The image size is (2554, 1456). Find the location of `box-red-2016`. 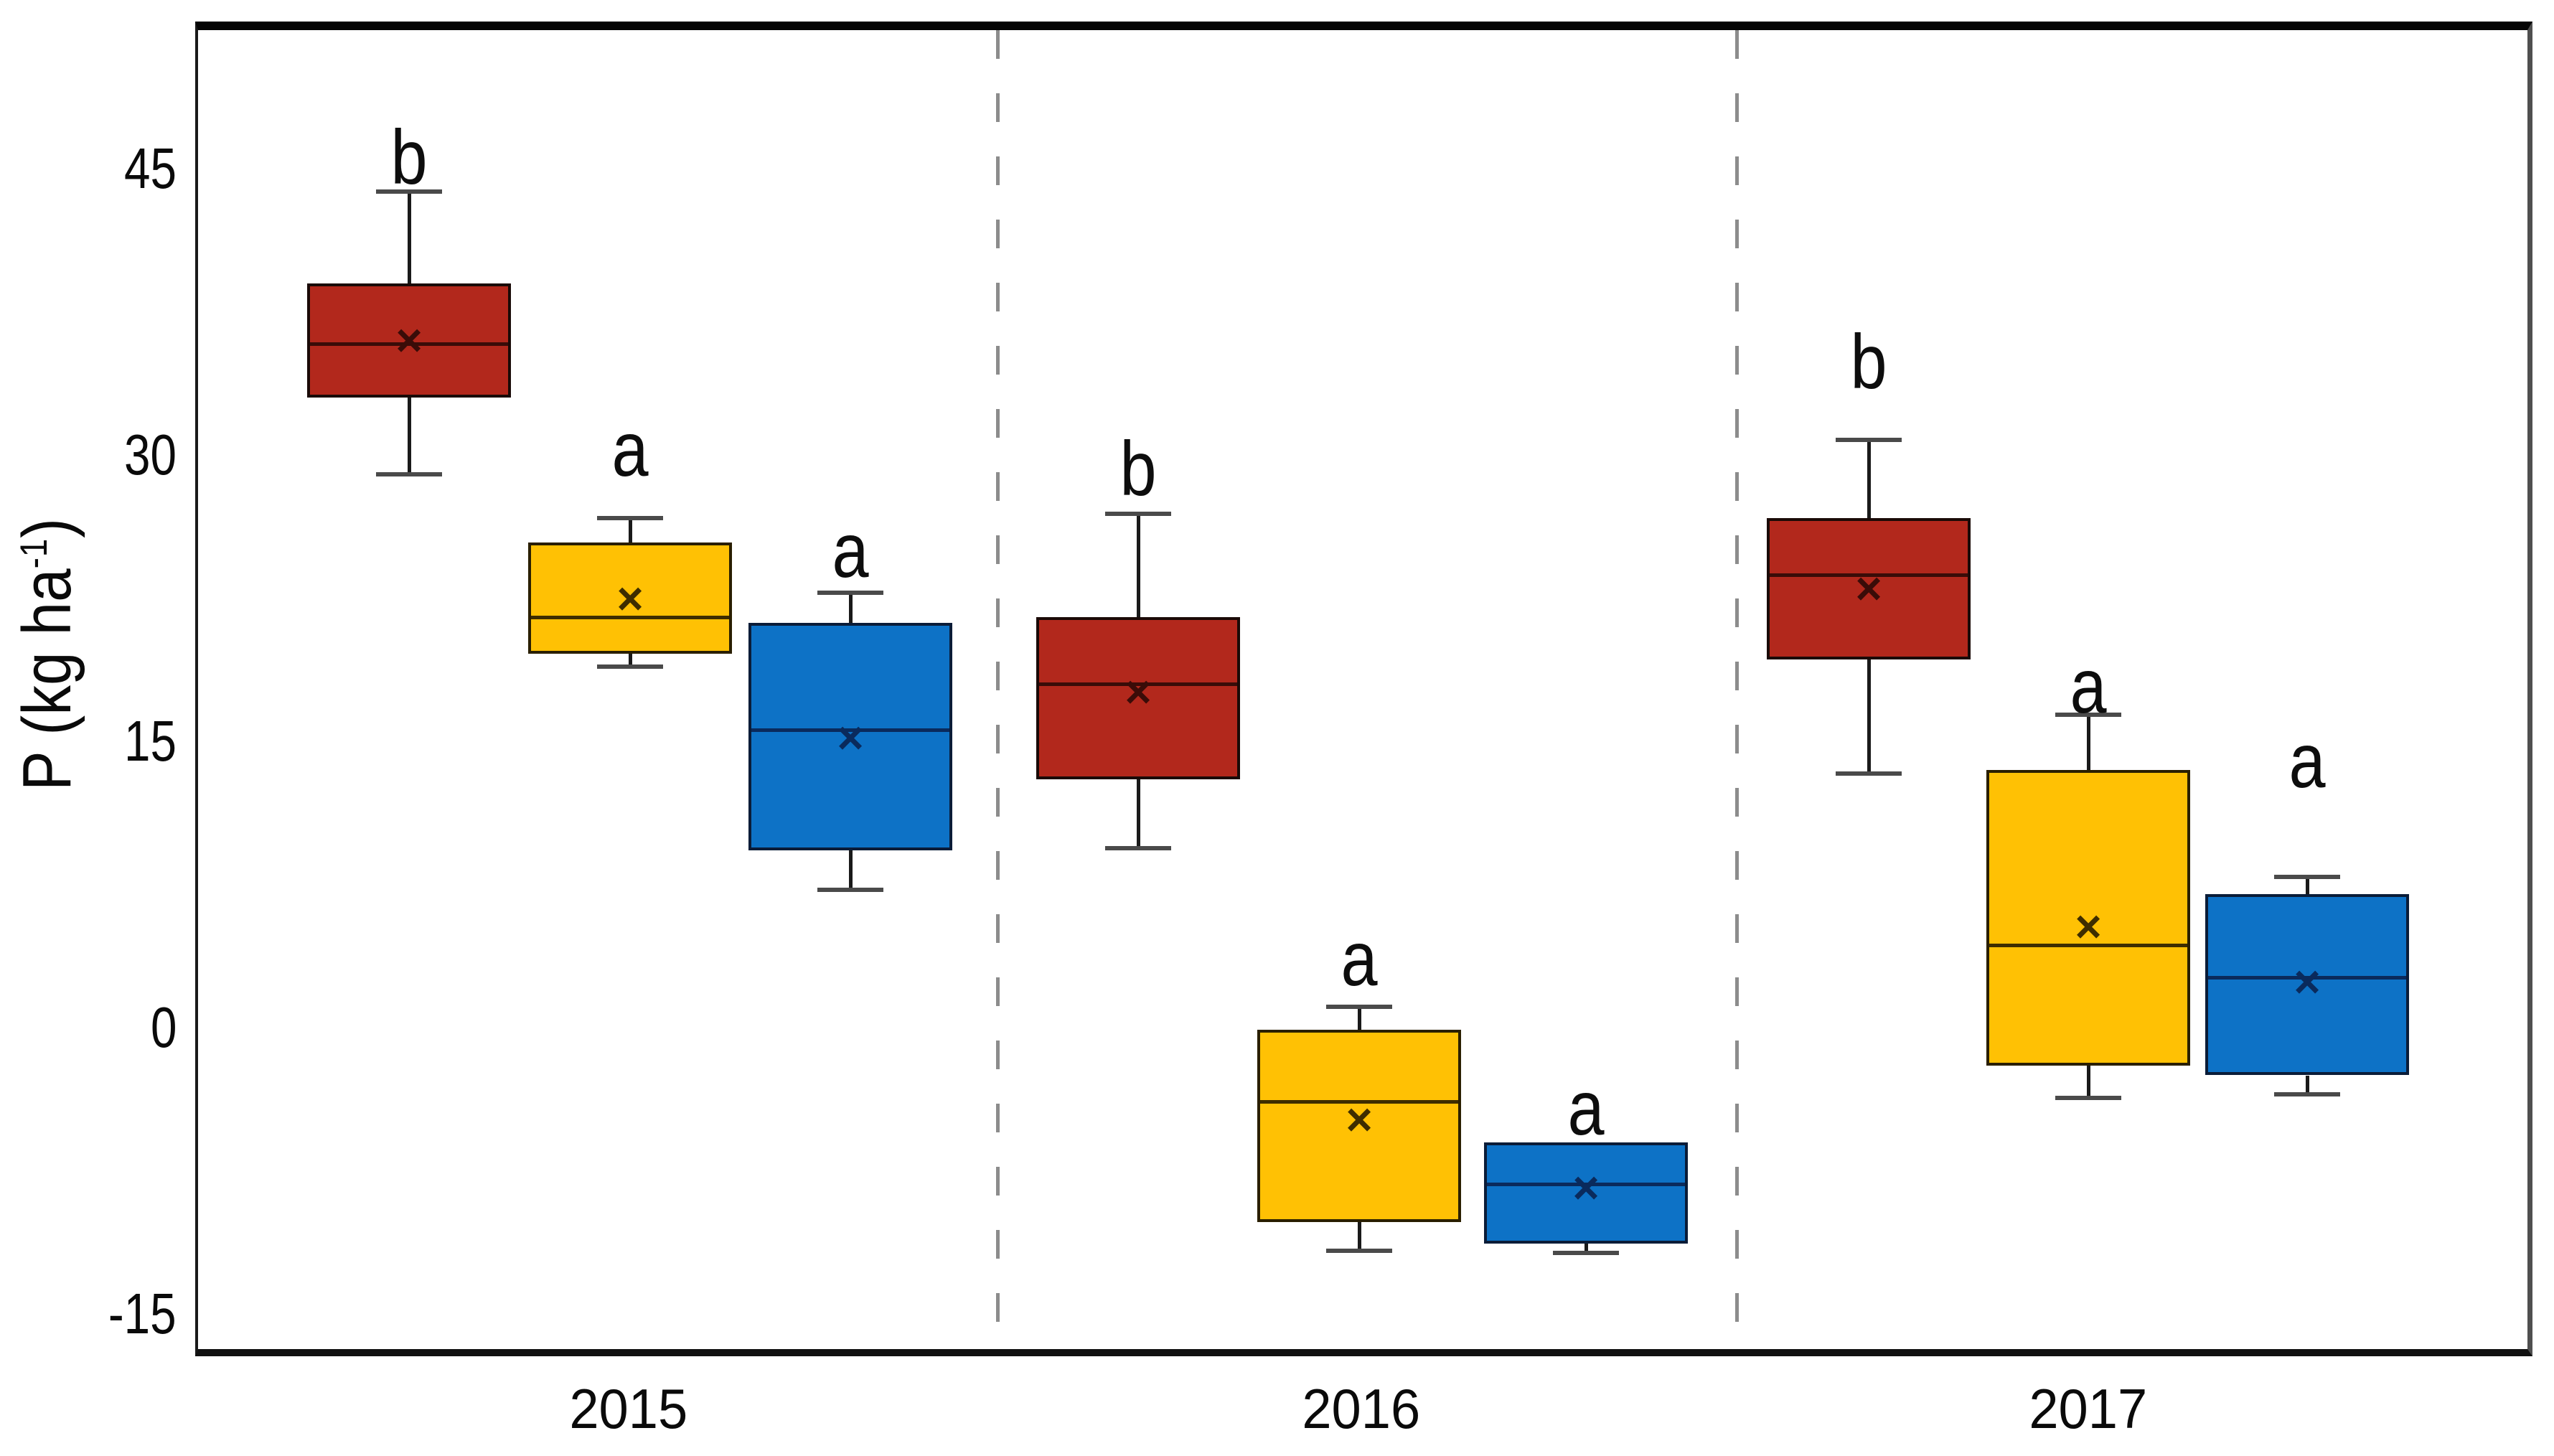

box-red-2016 is located at coordinates (1138, 698).